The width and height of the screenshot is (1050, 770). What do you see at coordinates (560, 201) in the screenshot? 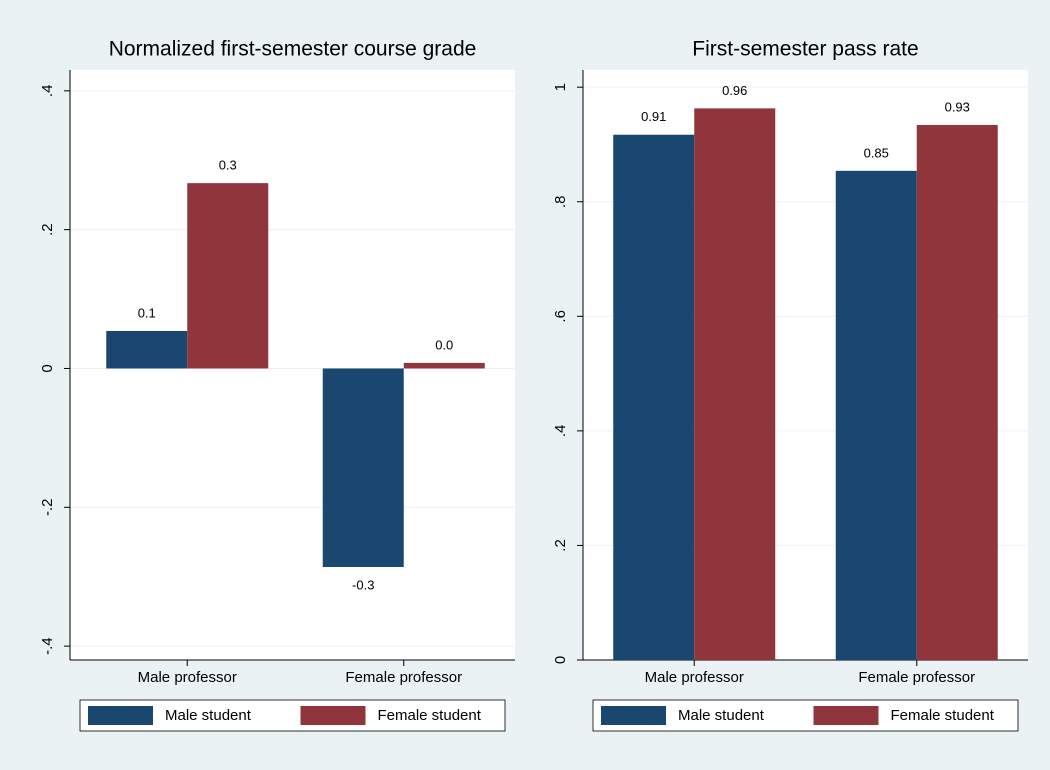
I see `y-tick-label: .8` at bounding box center [560, 201].